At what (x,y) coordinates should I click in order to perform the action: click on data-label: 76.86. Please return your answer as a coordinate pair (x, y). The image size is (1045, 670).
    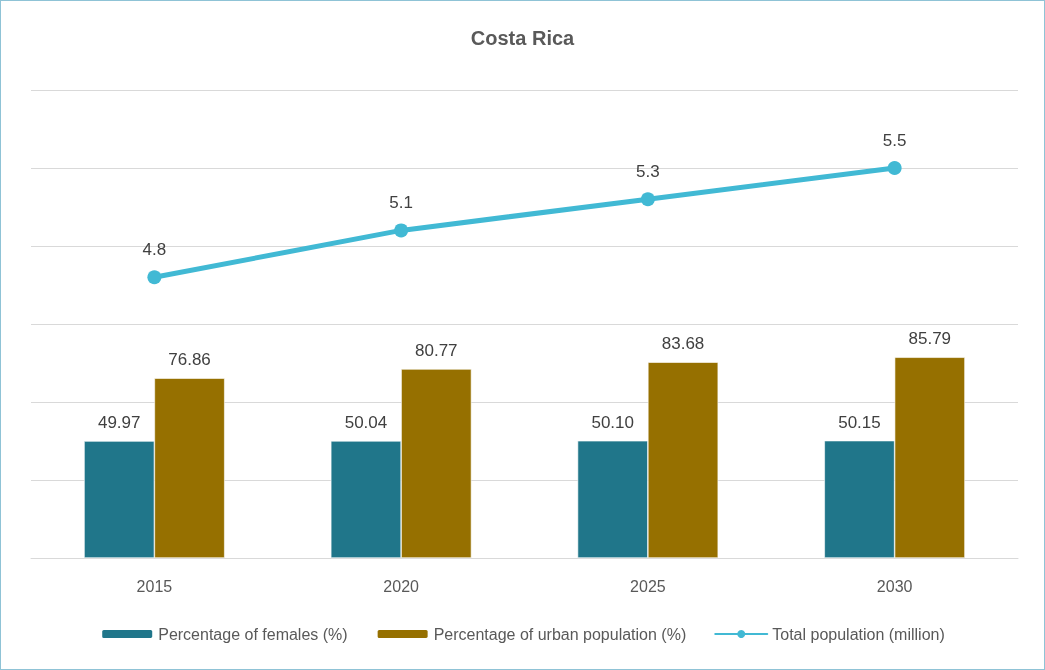
    Looking at the image, I should click on (189, 360).